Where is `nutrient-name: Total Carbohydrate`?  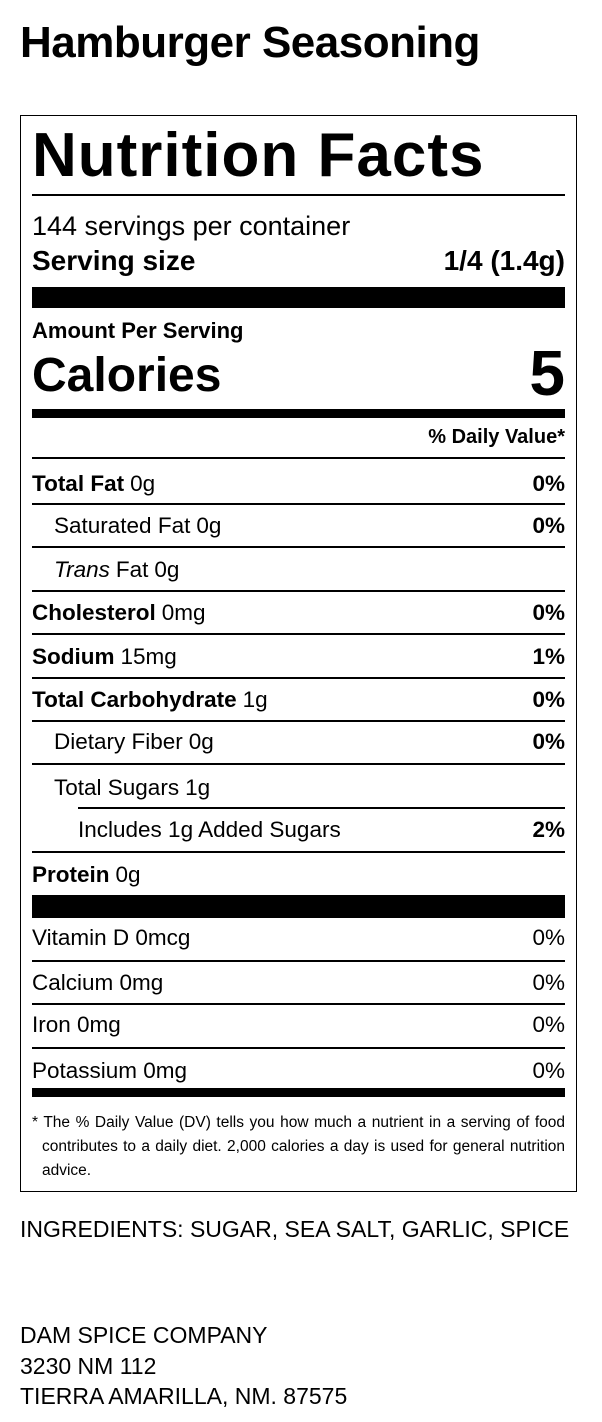
nutrient-name: Total Carbohydrate is located at coordinates (134, 699).